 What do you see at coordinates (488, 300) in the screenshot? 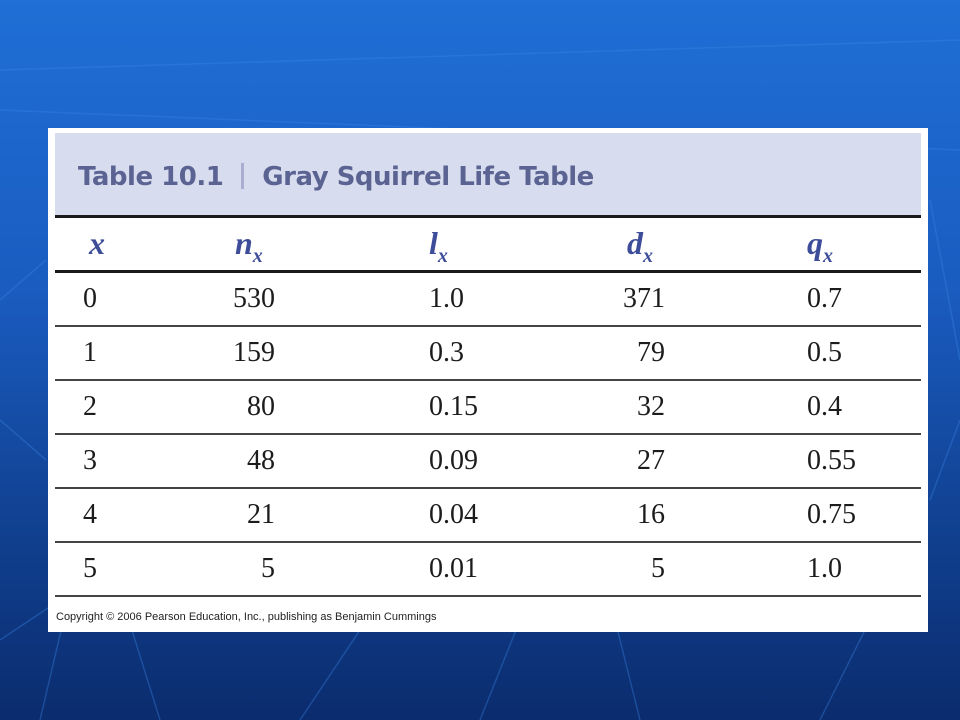
I see `table-row: 0 530 1.0 371 0.7` at bounding box center [488, 300].